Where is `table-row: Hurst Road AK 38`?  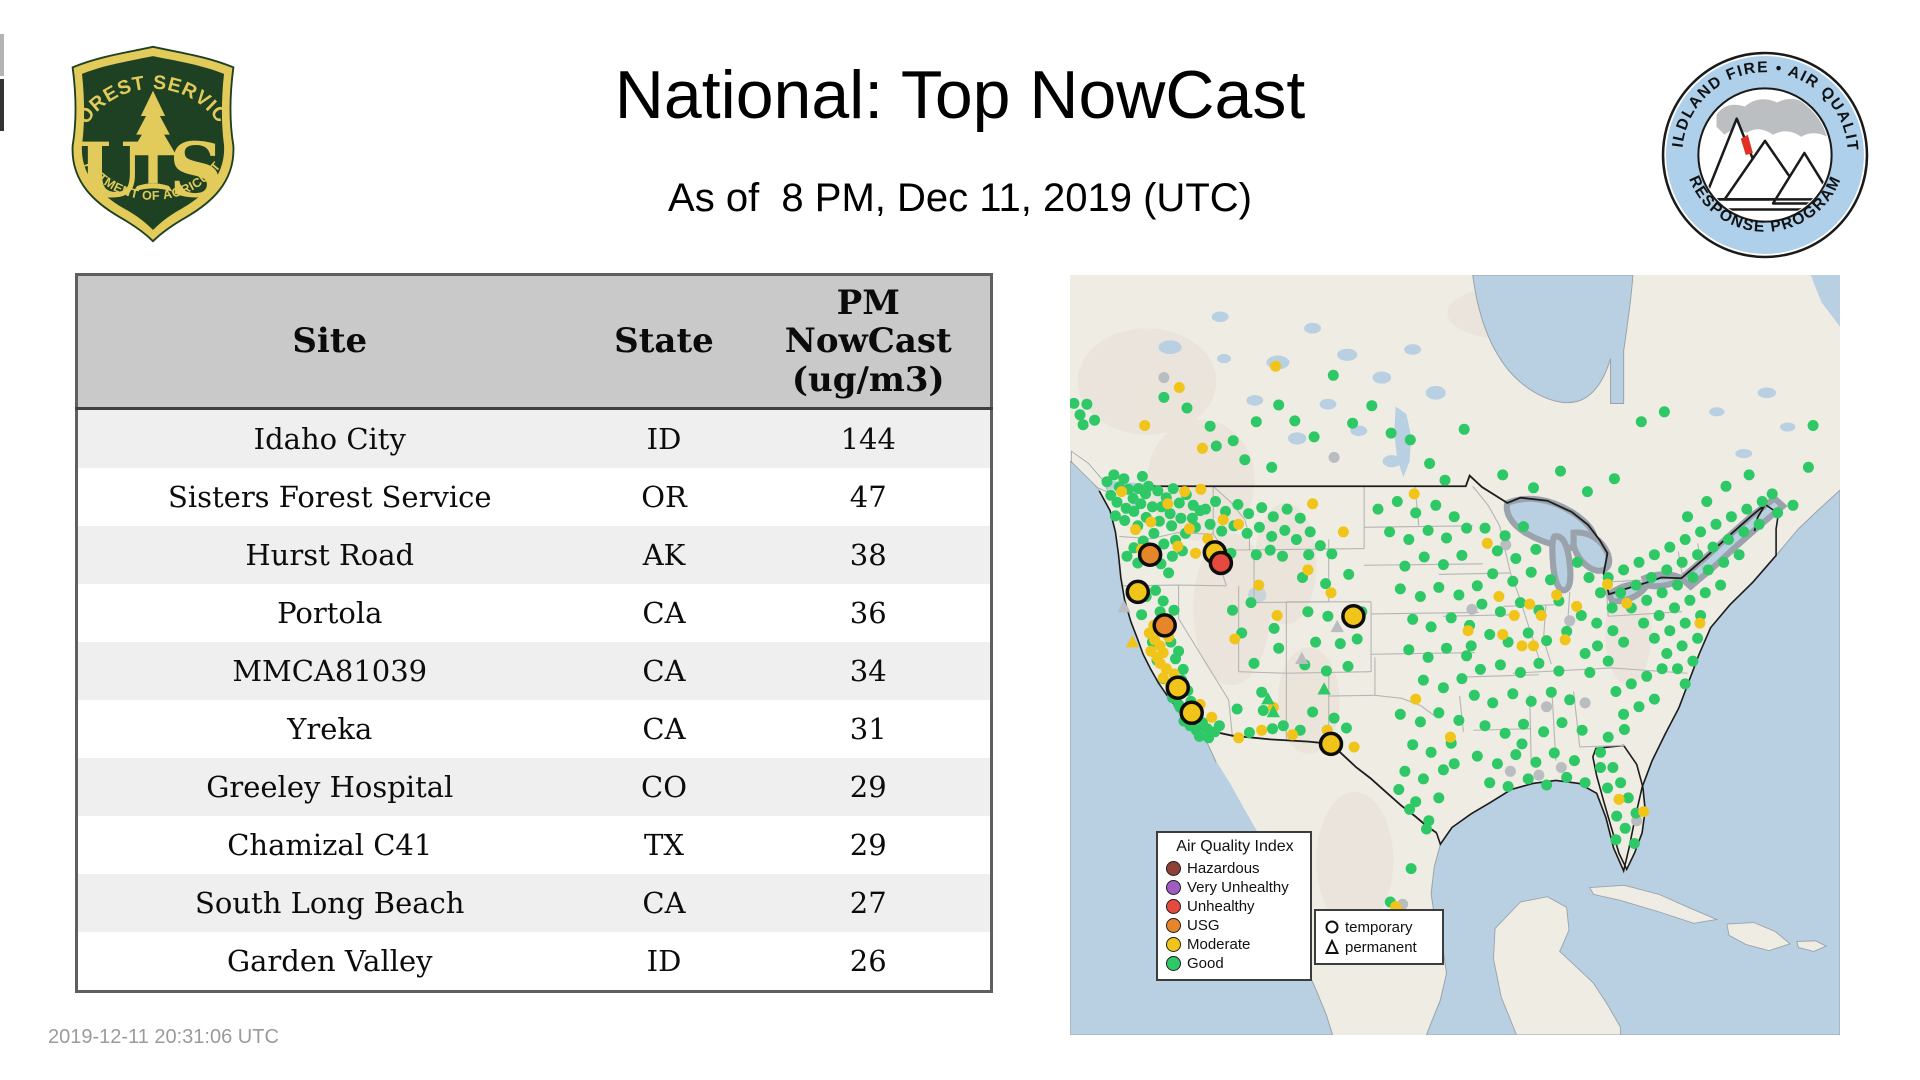 table-row: Hurst Road AK 38 is located at coordinates (534, 555).